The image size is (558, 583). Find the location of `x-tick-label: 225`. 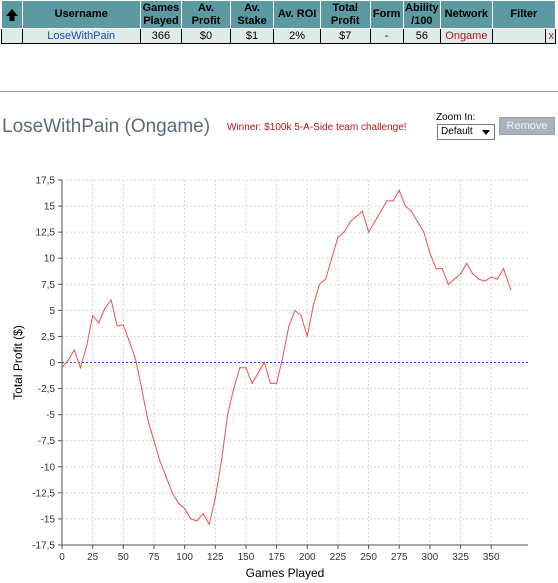

x-tick-label: 225 is located at coordinates (338, 557).